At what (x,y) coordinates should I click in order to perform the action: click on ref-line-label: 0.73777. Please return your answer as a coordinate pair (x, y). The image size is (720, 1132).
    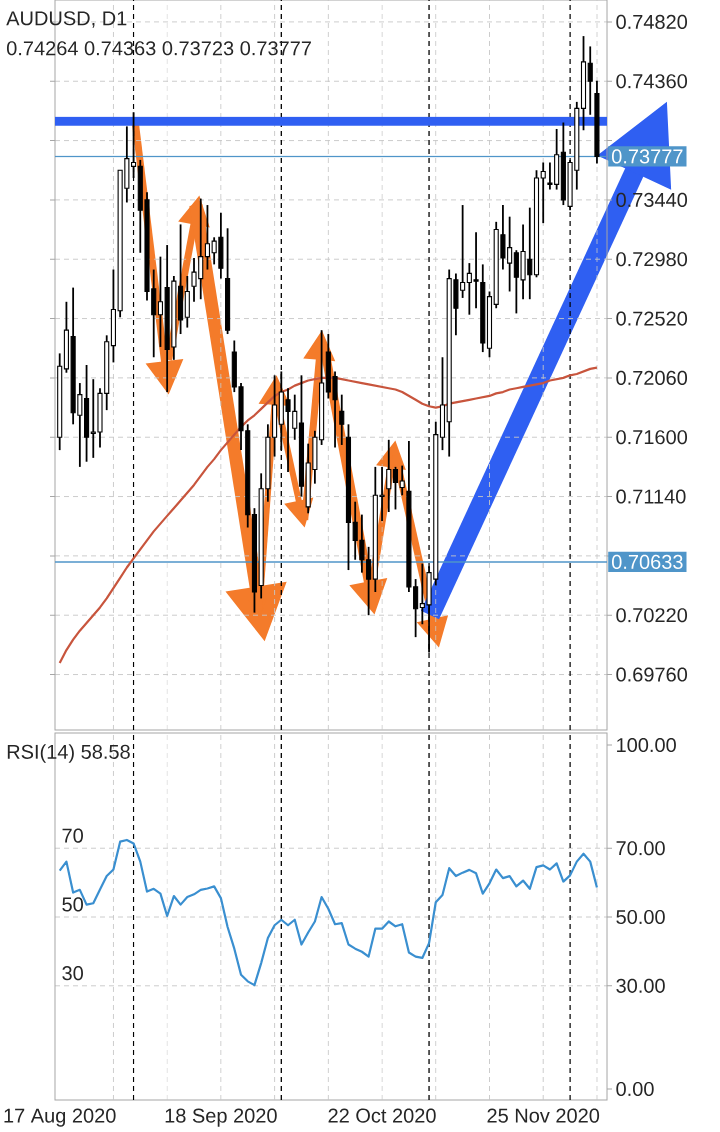
    Looking at the image, I should click on (647, 156).